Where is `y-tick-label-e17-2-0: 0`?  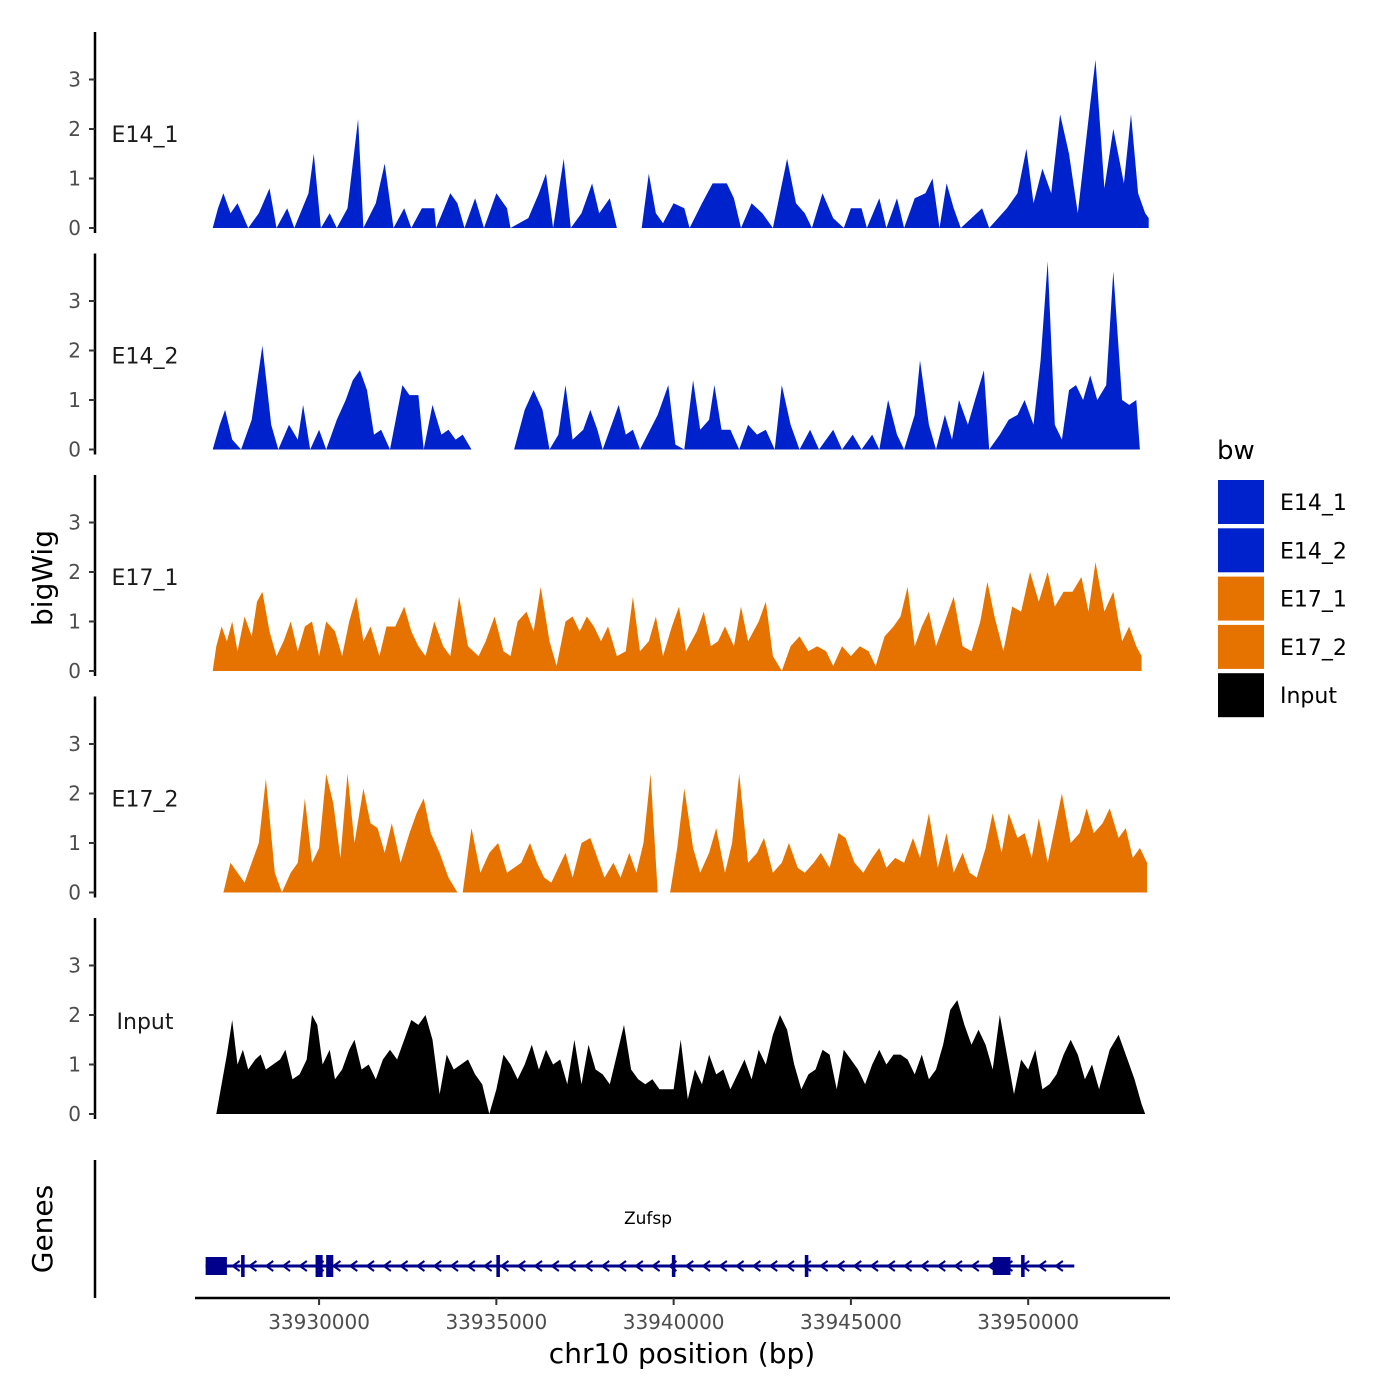
y-tick-label-e17-2-0: 0 is located at coordinates (74, 893).